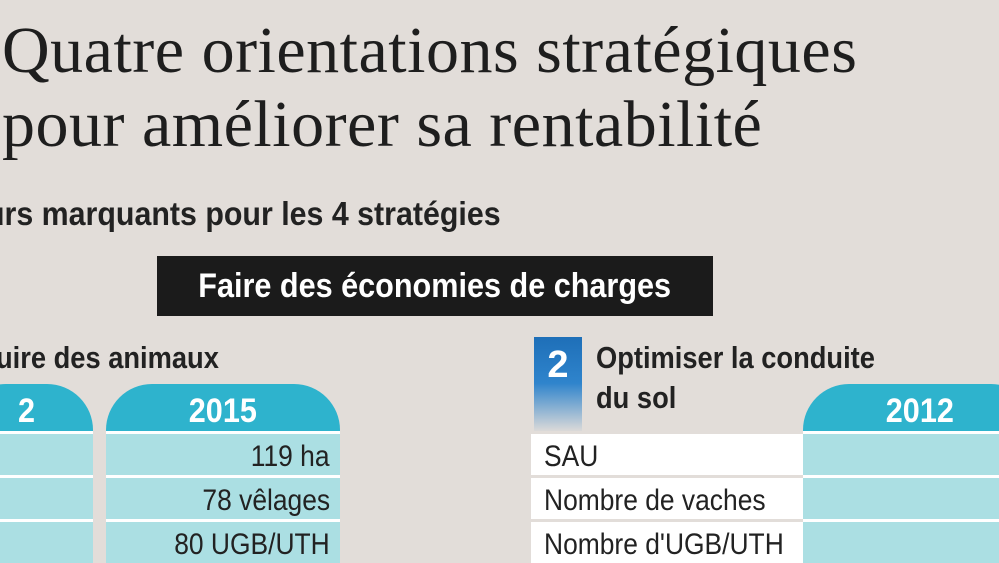 The height and width of the screenshot is (563, 999). I want to click on column-2012, so click(901, 497).